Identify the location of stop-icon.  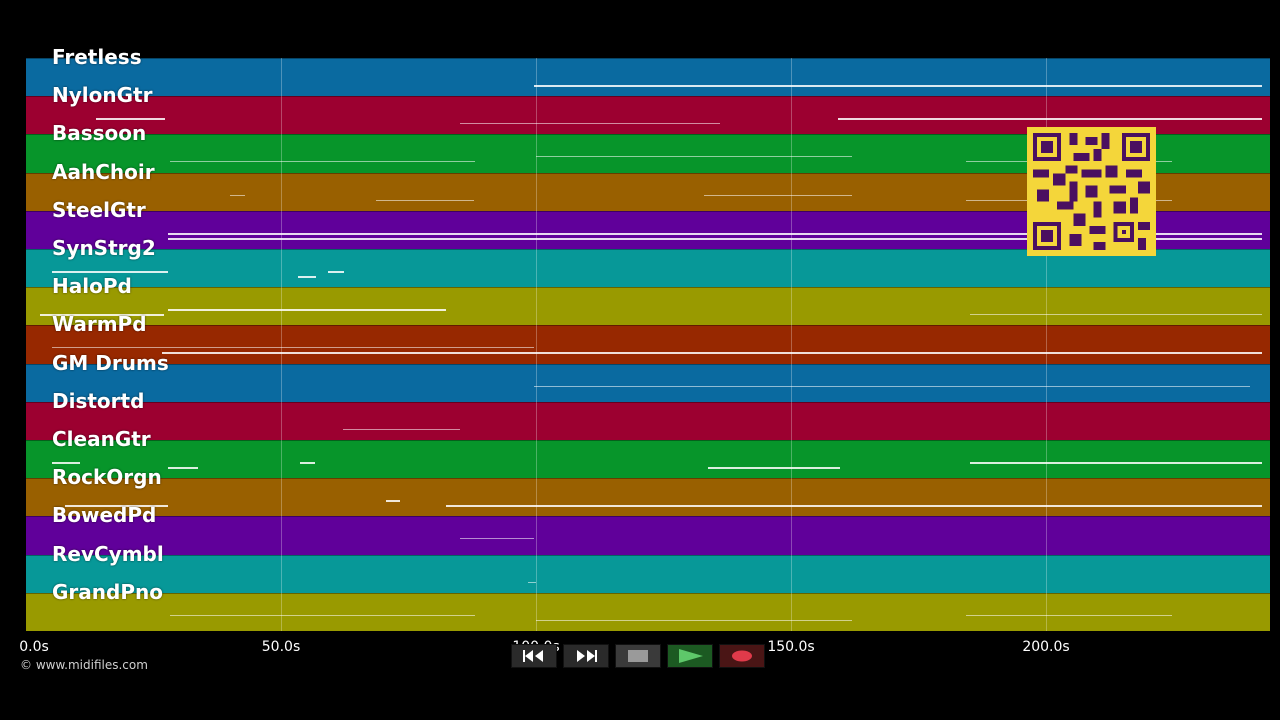
(638, 656).